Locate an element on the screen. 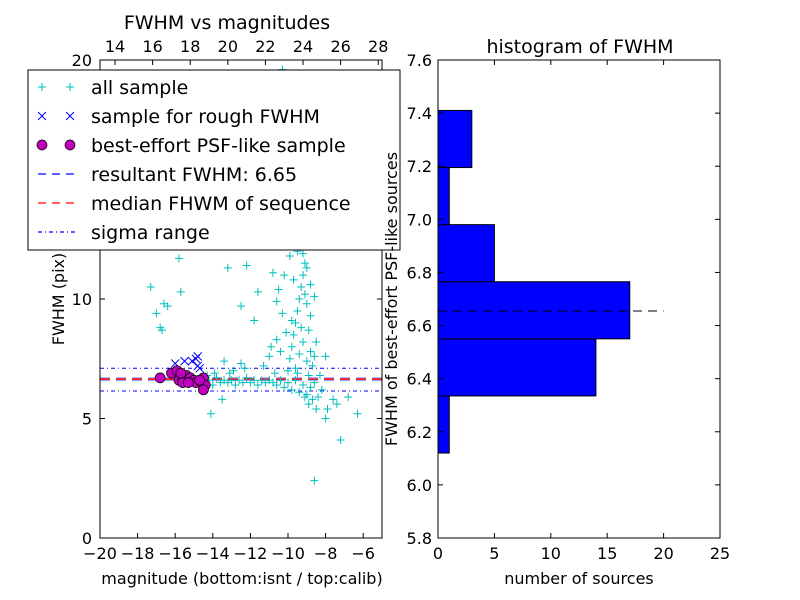 The image size is (800, 600). y-tick-label: 7.6 is located at coordinates (419, 60).